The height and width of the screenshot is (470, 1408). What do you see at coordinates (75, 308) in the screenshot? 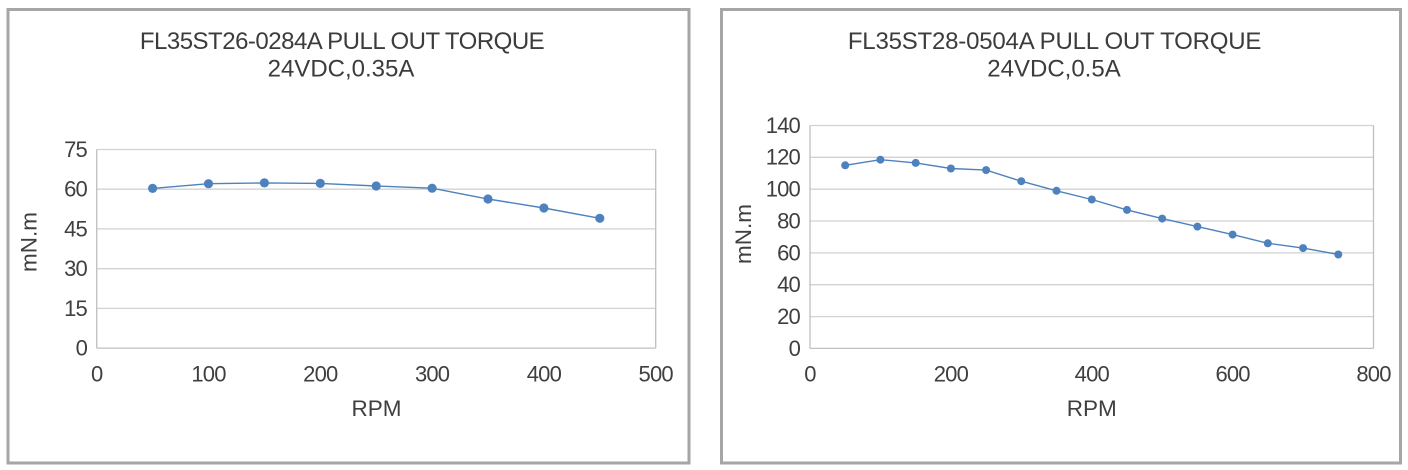
I see `svg-text: 15` at bounding box center [75, 308].